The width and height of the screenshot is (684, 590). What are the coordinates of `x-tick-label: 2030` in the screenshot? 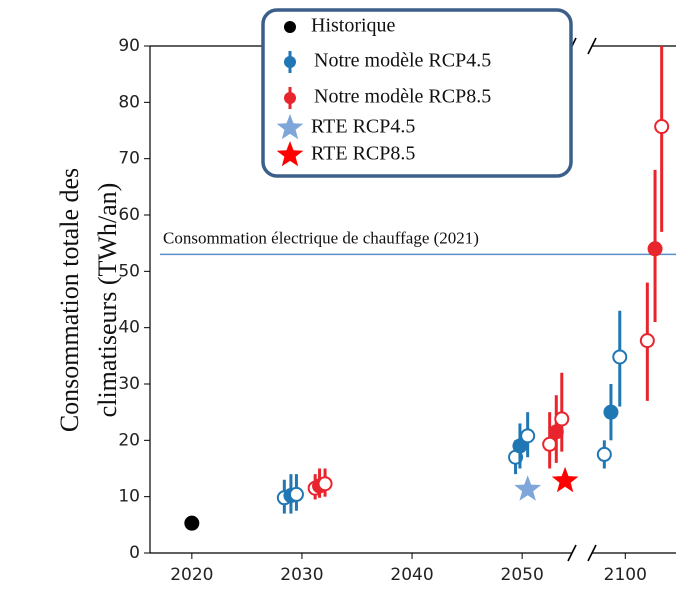 It's located at (301, 575).